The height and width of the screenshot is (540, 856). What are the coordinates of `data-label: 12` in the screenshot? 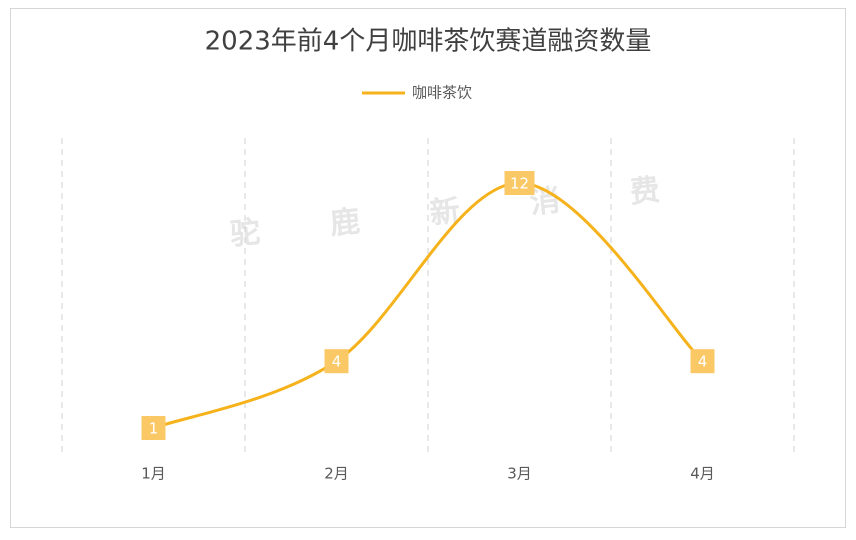 It's located at (519, 184).